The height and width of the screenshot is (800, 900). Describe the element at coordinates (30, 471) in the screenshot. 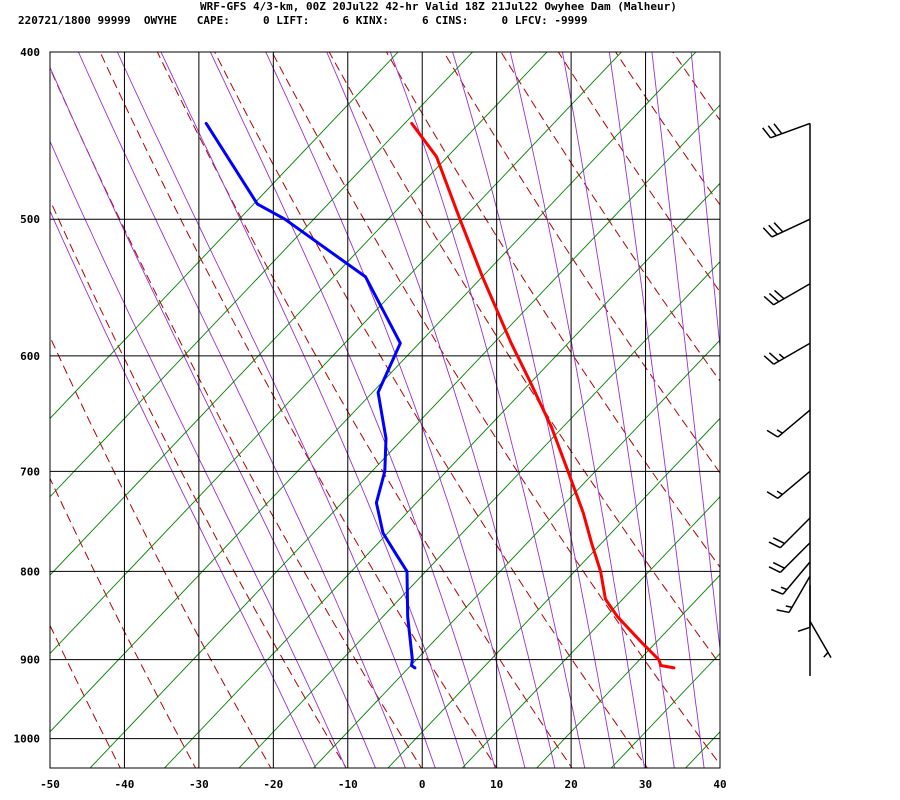

I see `pressure-tick-label: 700` at that location.